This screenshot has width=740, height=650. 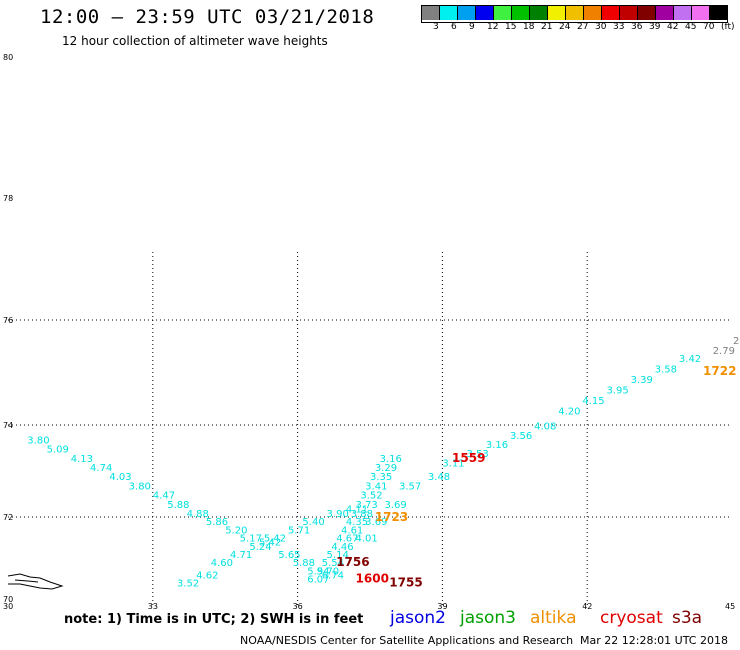 What do you see at coordinates (673, 27) in the screenshot?
I see `legend-label-13: 42` at bounding box center [673, 27].